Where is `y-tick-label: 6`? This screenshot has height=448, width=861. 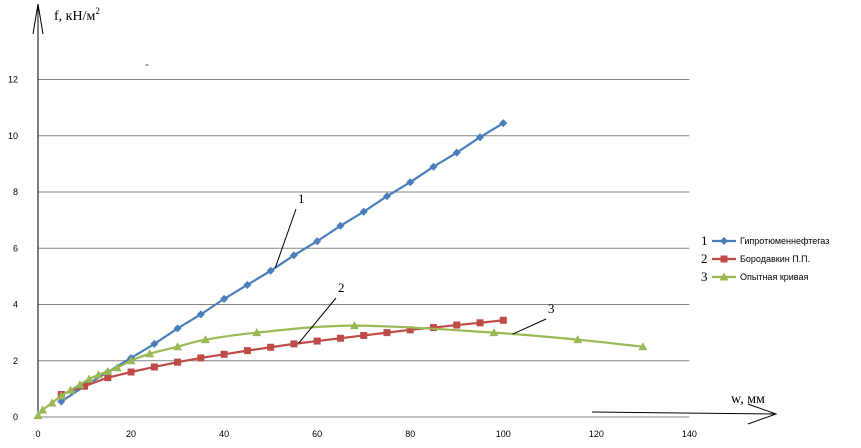 y-tick-label: 6 is located at coordinates (15, 248).